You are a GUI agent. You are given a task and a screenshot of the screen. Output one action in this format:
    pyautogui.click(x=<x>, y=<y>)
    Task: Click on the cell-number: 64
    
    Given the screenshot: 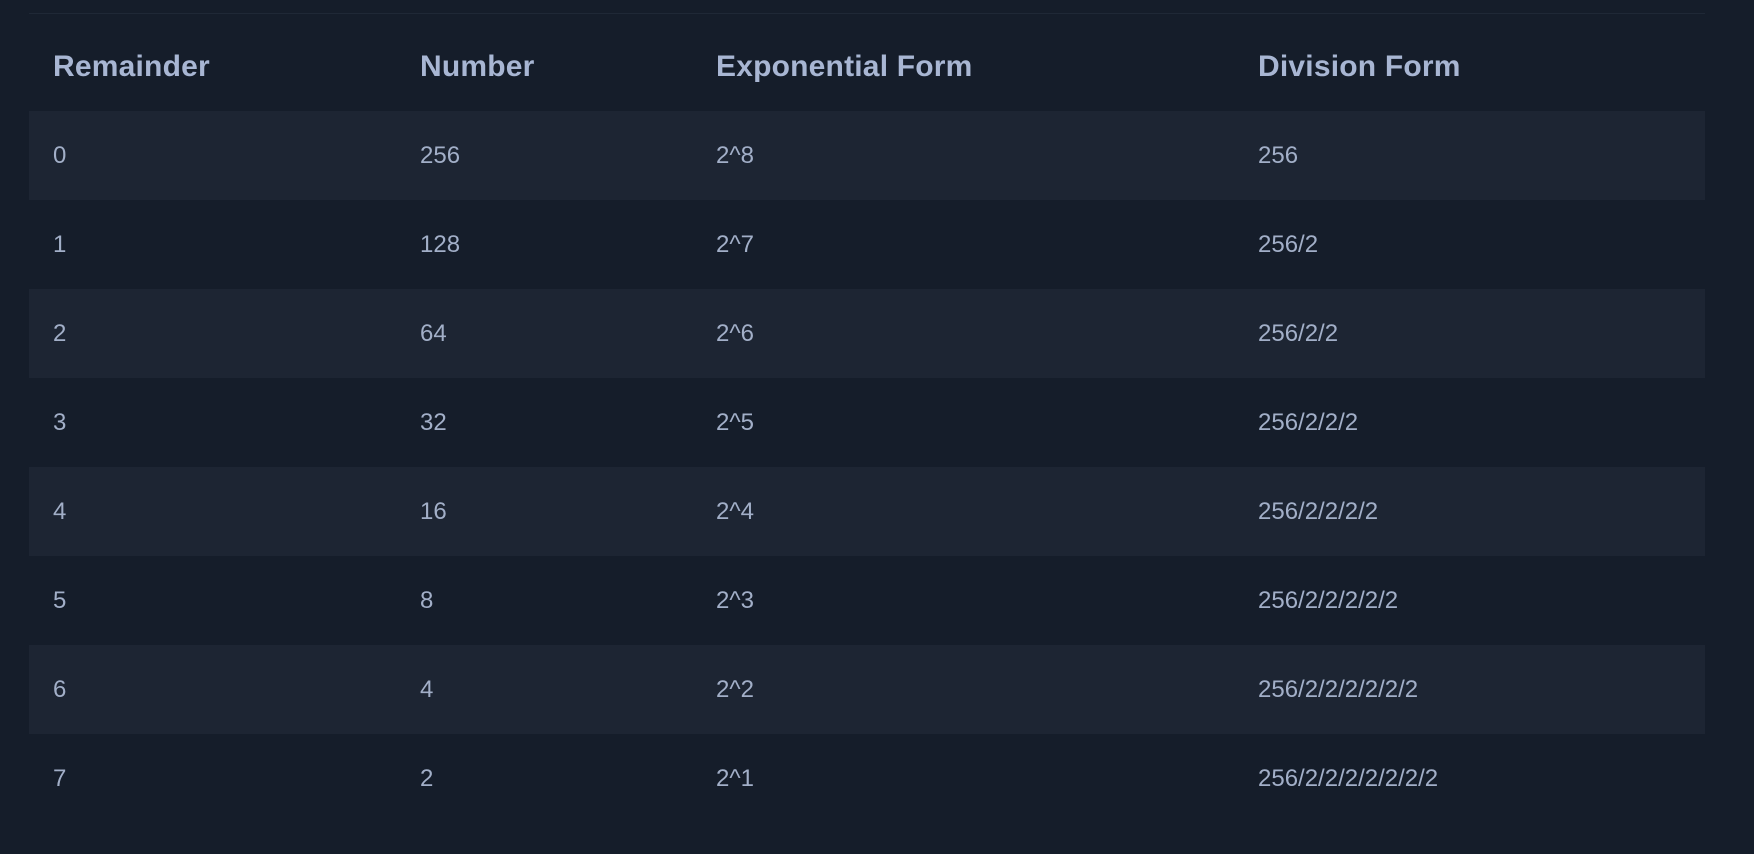 What is the action you would take?
    pyautogui.click(x=433, y=333)
    